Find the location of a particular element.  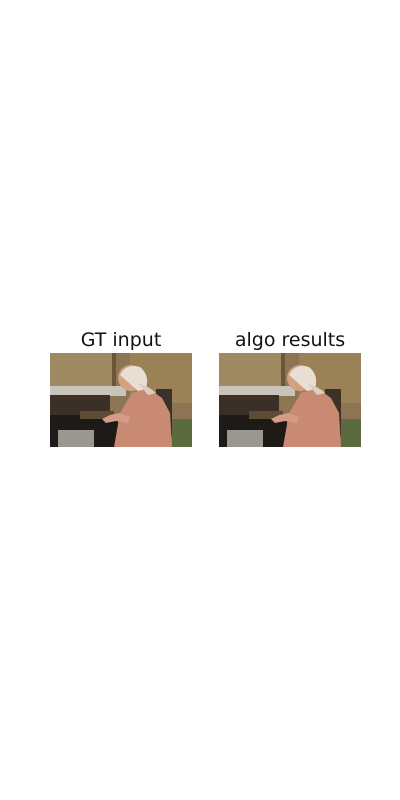

panel-title: GT input is located at coordinates (121, 340).